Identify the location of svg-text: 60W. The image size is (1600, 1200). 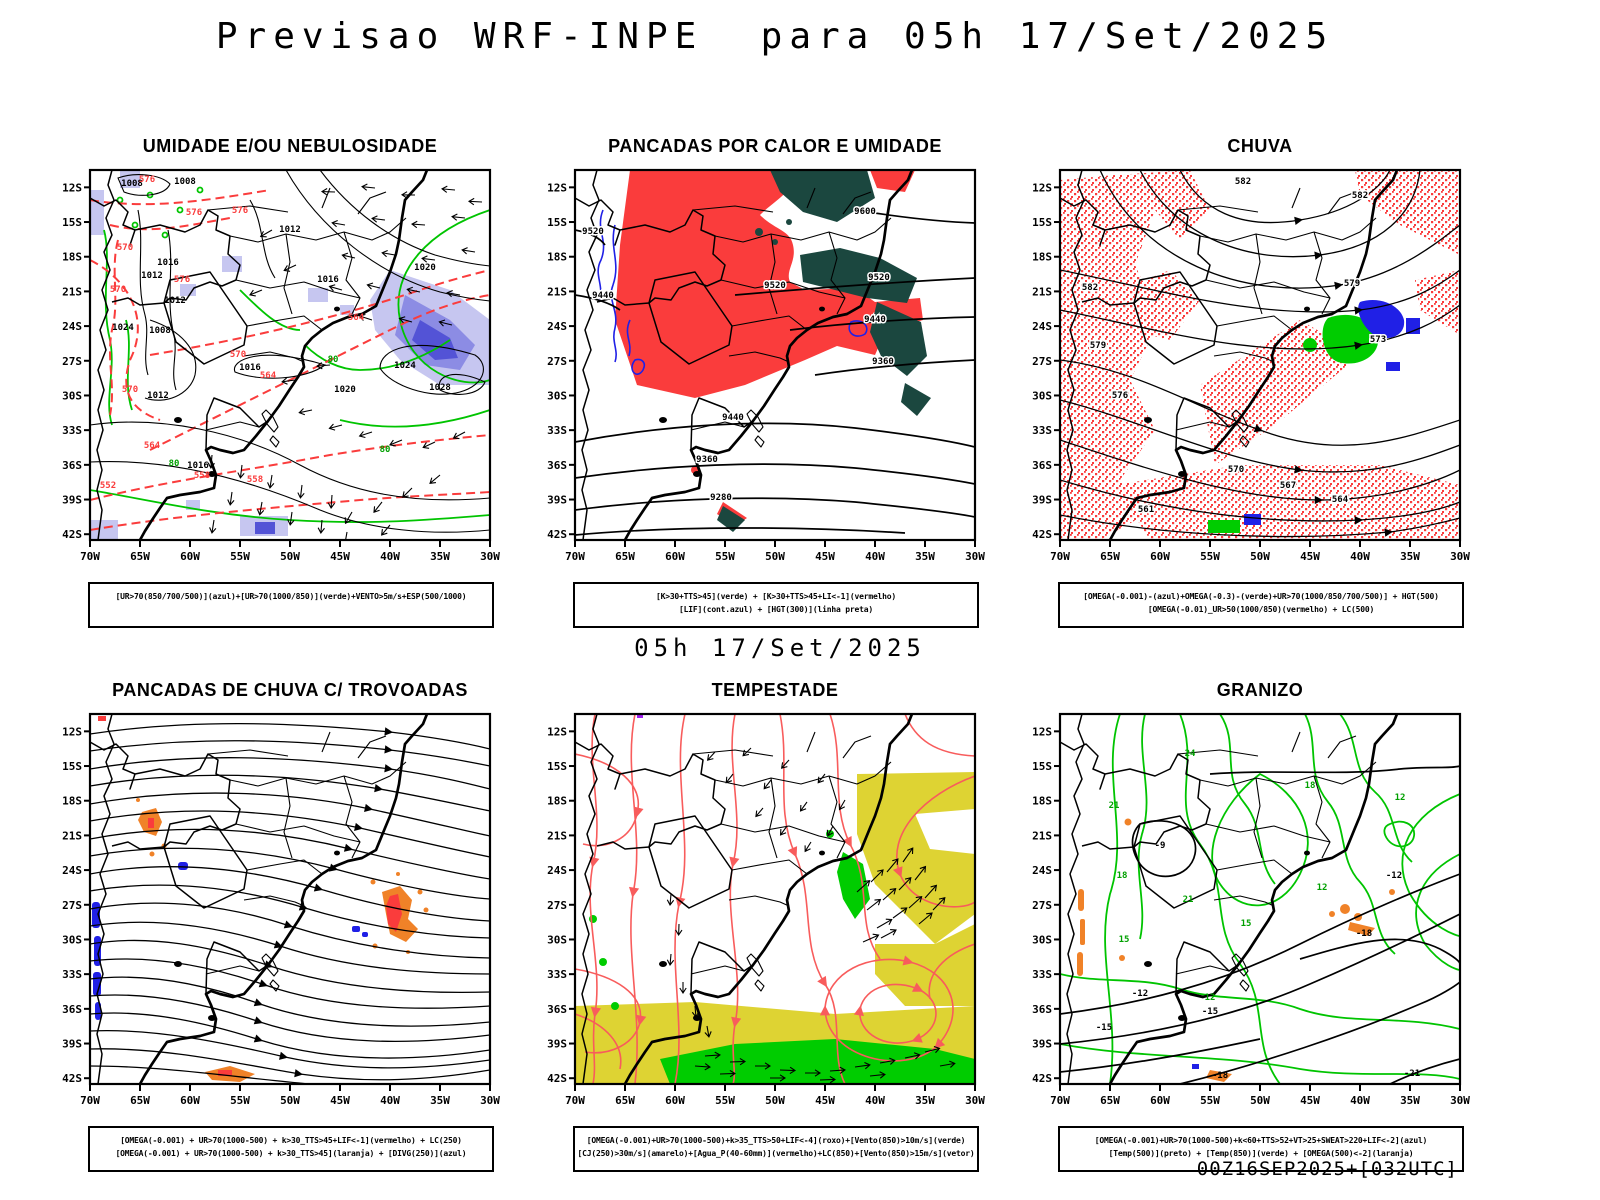
(190, 1100).